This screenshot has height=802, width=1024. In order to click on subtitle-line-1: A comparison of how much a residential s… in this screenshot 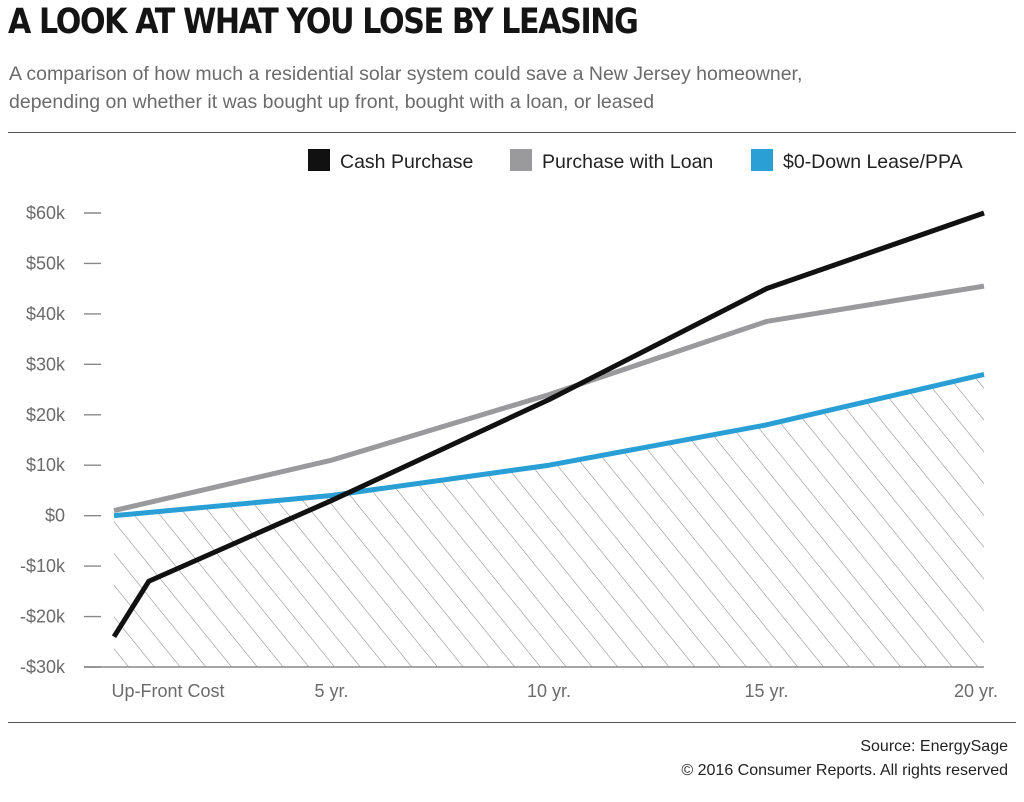, I will do `click(406, 74)`.